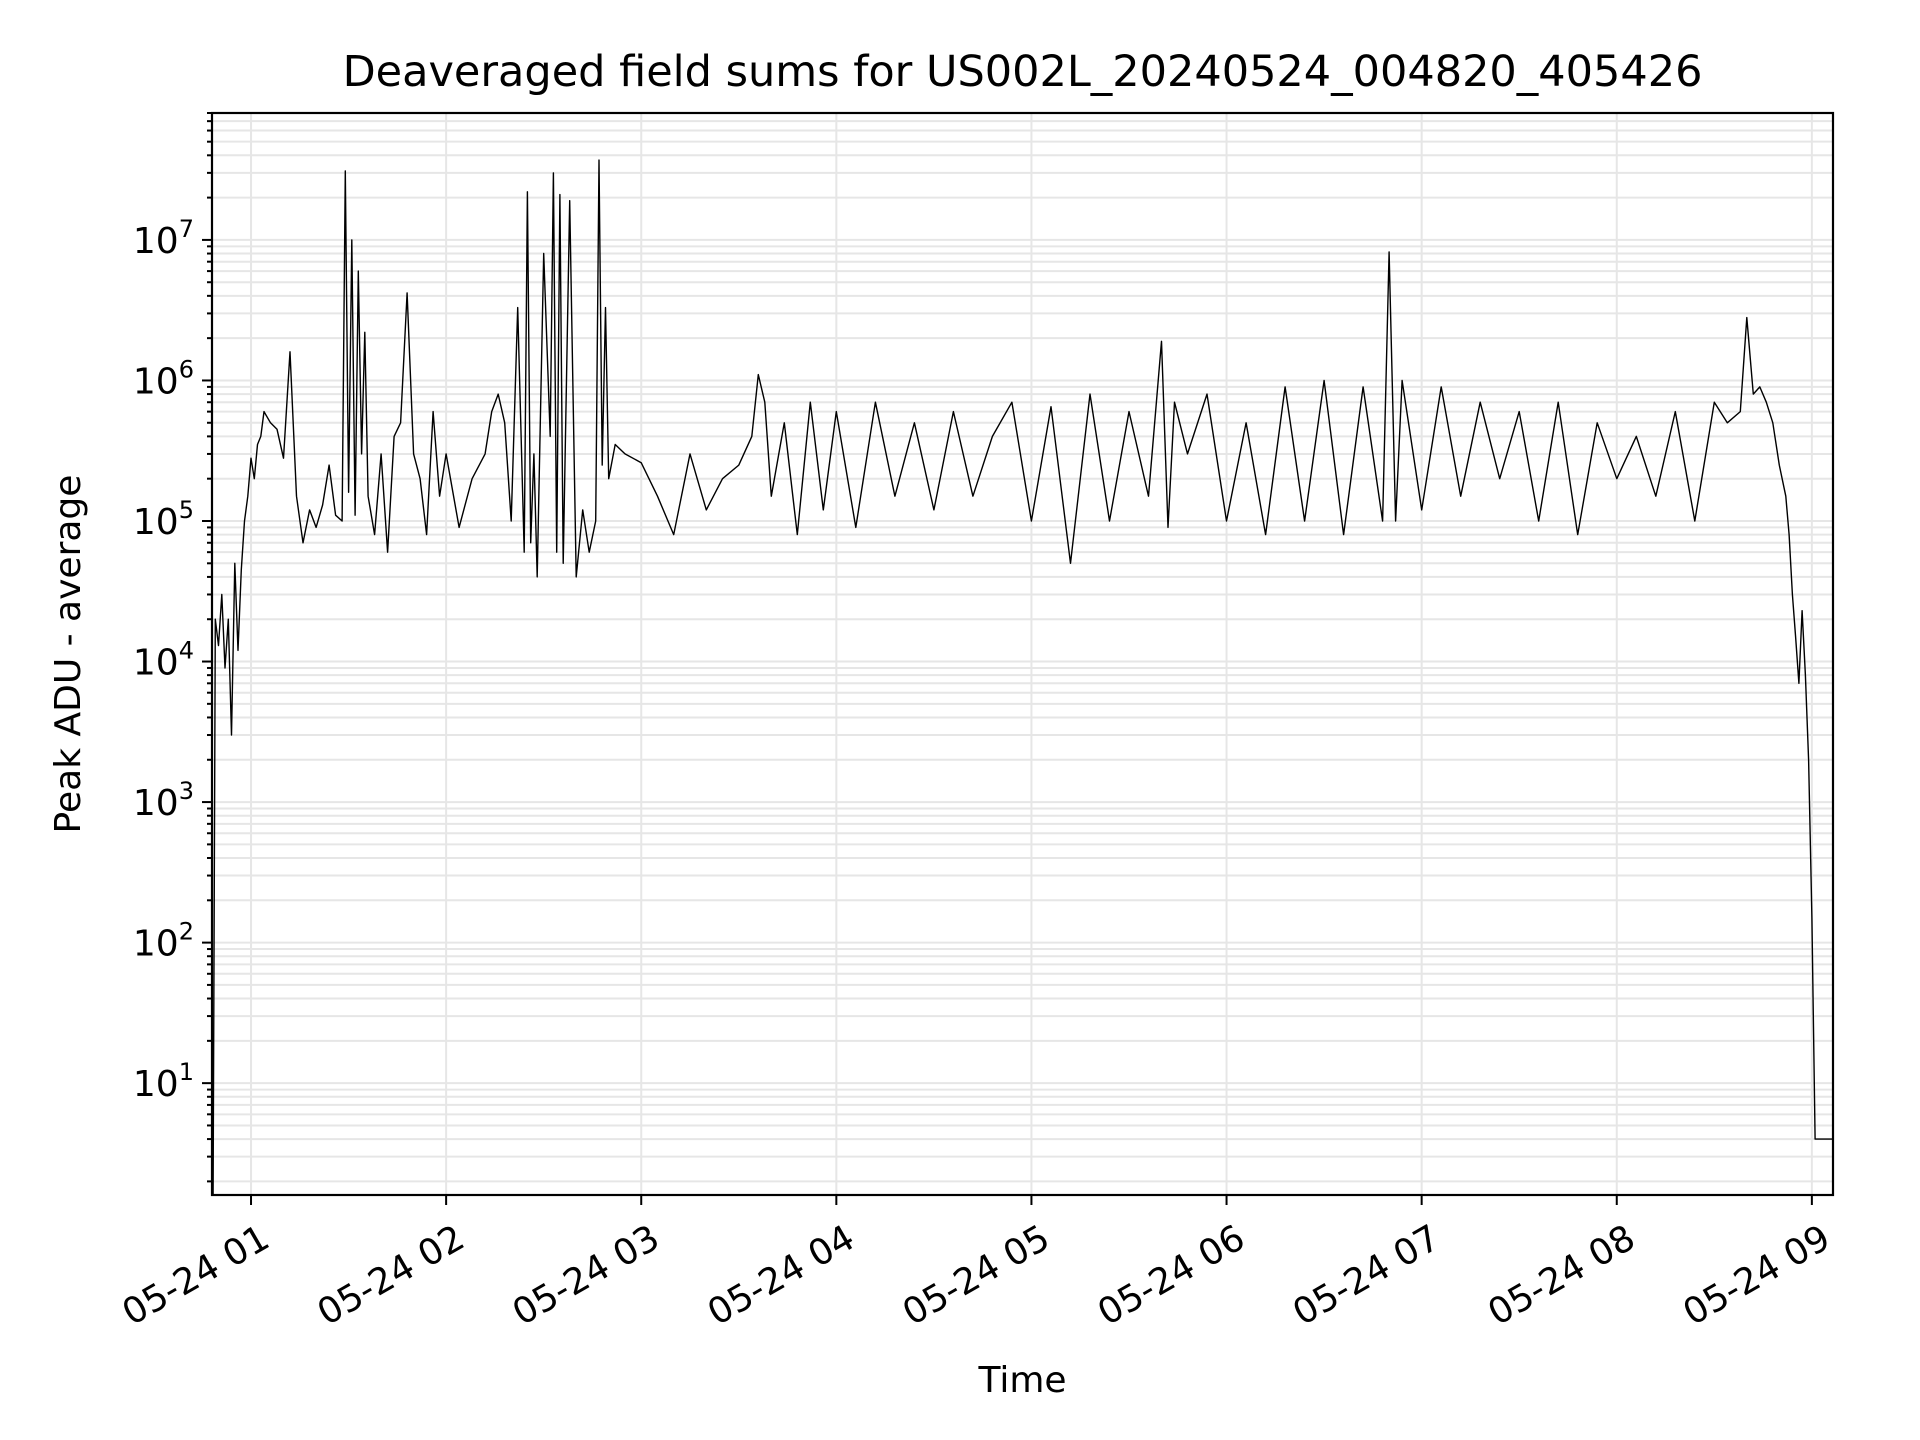 The height and width of the screenshot is (1440, 1920). What do you see at coordinates (163, 1081) in the screenshot?
I see `y-tick-label: 10¹` at bounding box center [163, 1081].